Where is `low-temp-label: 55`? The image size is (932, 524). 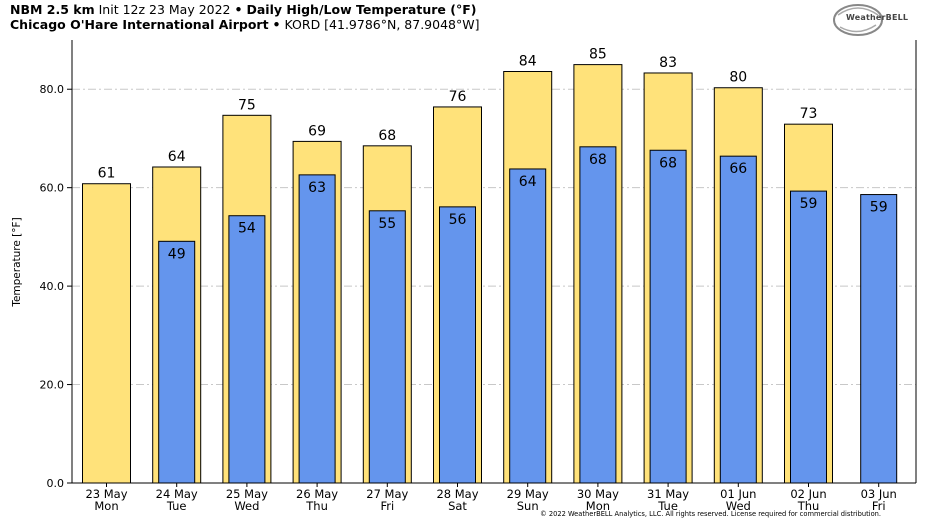
low-temp-label: 55 is located at coordinates (387, 224).